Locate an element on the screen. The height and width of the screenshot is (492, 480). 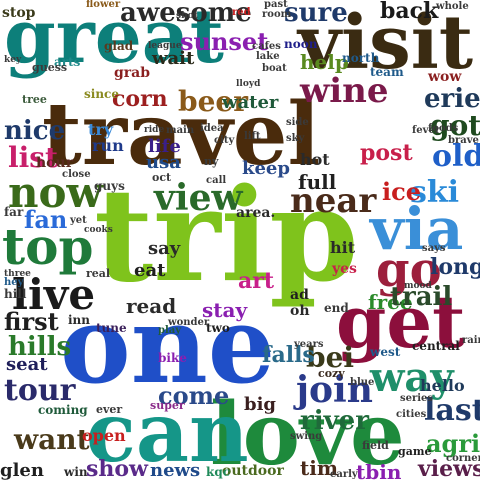
word-city: city is located at coordinates (224, 140).